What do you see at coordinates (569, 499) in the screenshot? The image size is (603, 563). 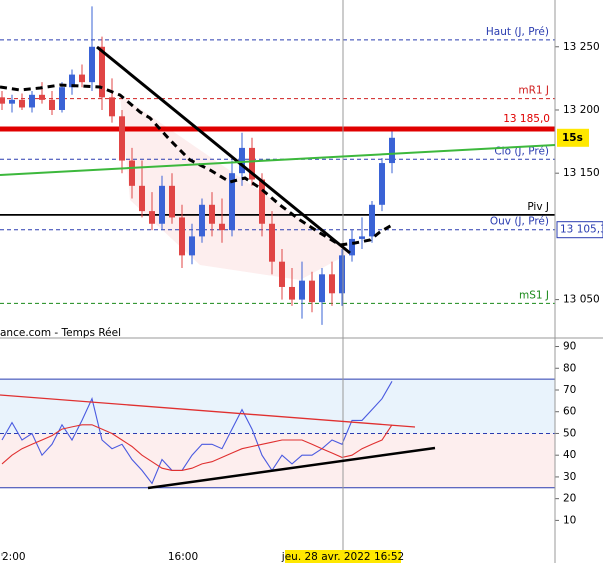 I see `y-tick-label: 20` at bounding box center [569, 499].